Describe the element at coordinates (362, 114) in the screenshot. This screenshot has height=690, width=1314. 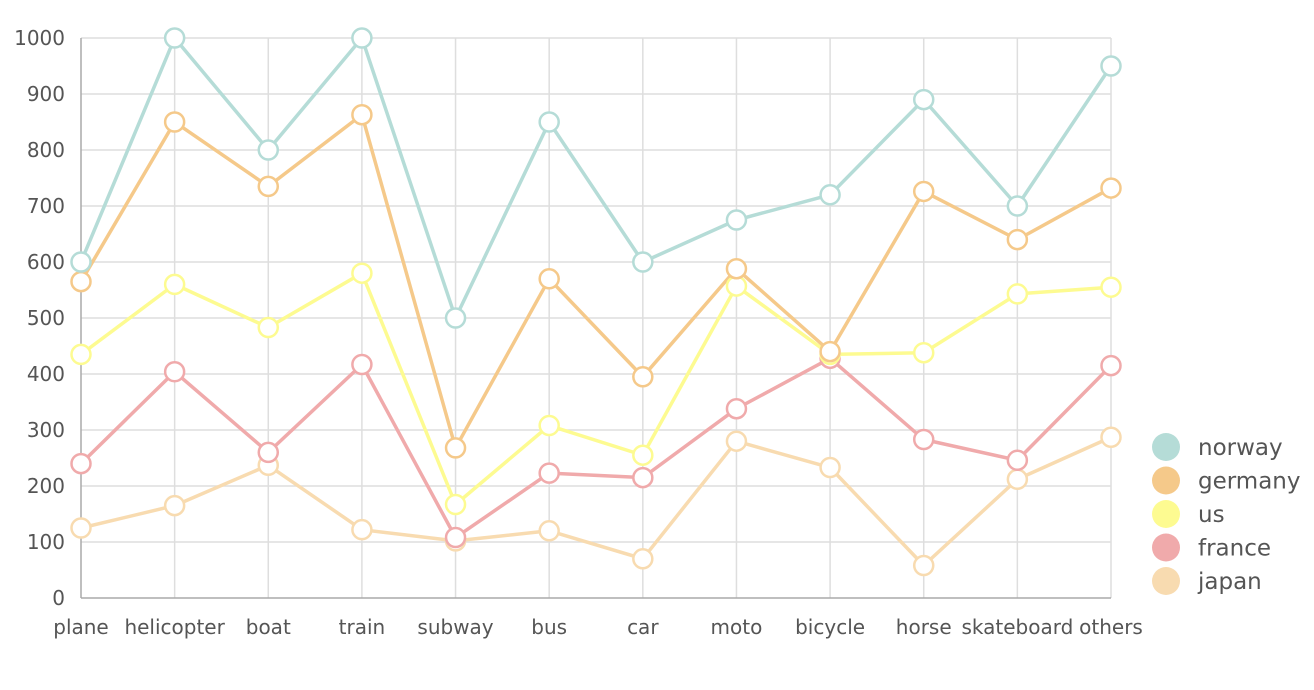
I see `point-germany-train` at that location.